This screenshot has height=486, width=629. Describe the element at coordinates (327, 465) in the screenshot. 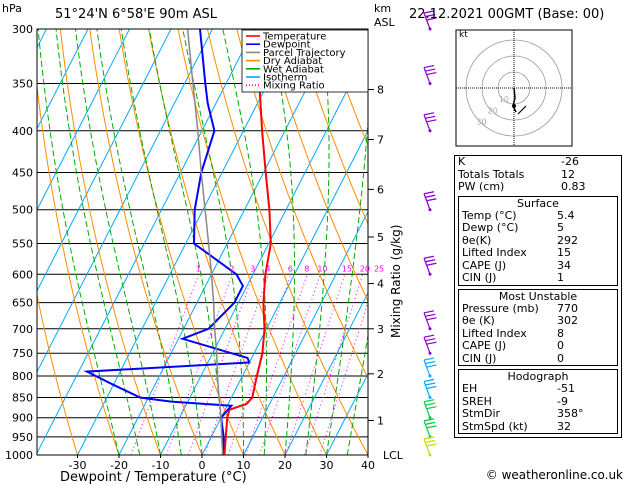

I see `x-tick-label: 30` at that location.